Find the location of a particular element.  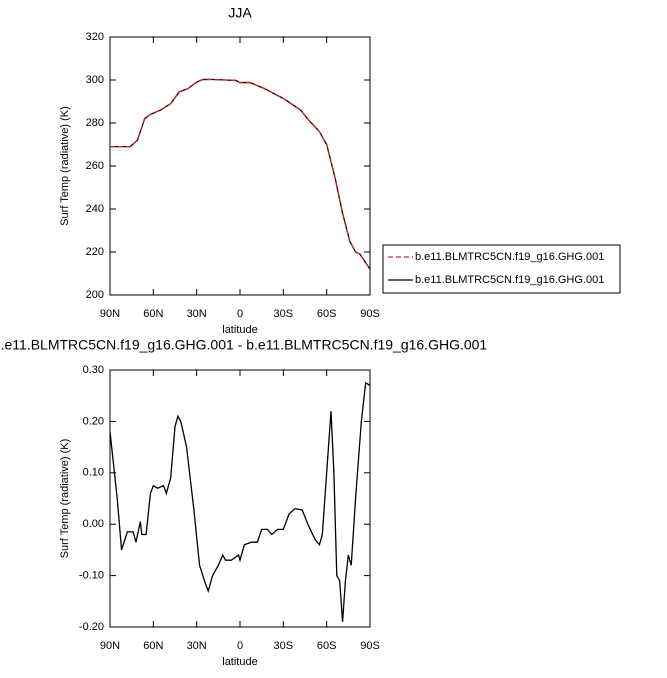

chart-title: JJA is located at coordinates (240, 13).